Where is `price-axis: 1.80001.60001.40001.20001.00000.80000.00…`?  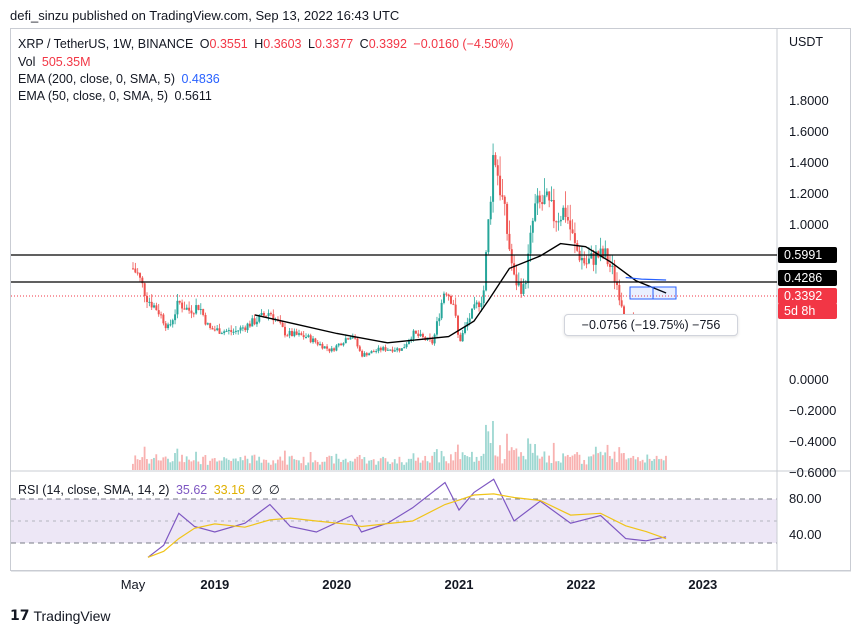
price-axis: 1.80001.60001.40001.20001.00000.80000.00… is located at coordinates (812, 286).